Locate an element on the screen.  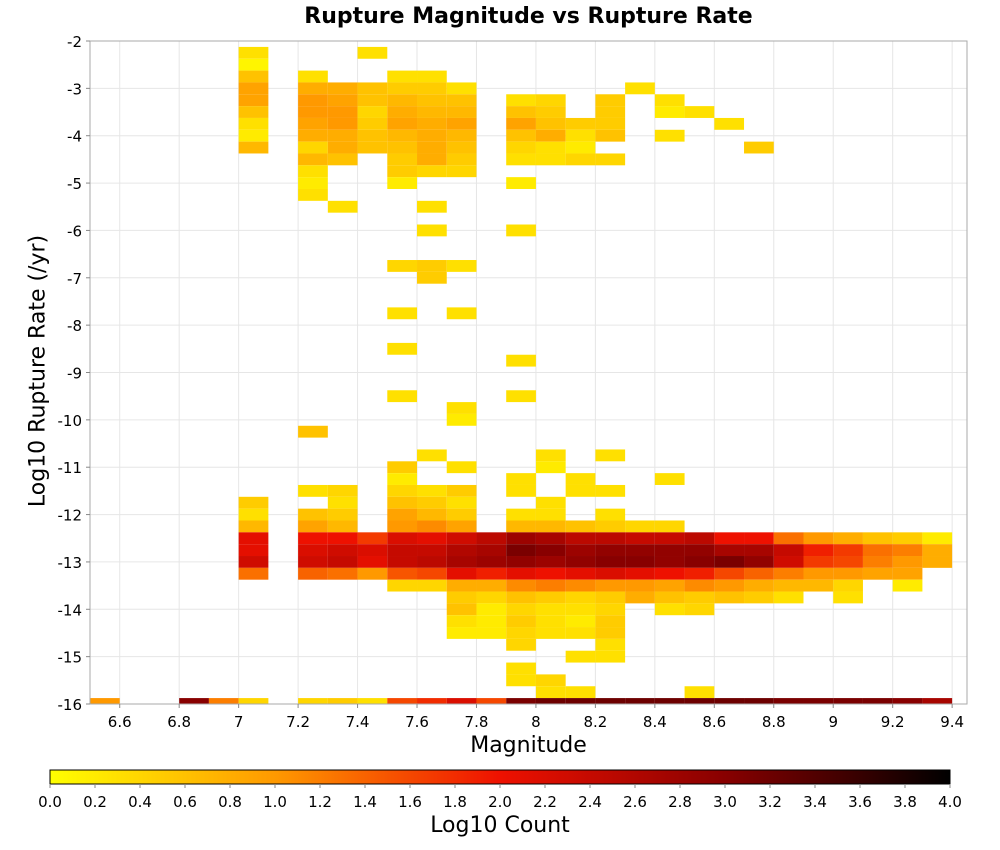
y-tick-label: -3 is located at coordinates (74, 89).